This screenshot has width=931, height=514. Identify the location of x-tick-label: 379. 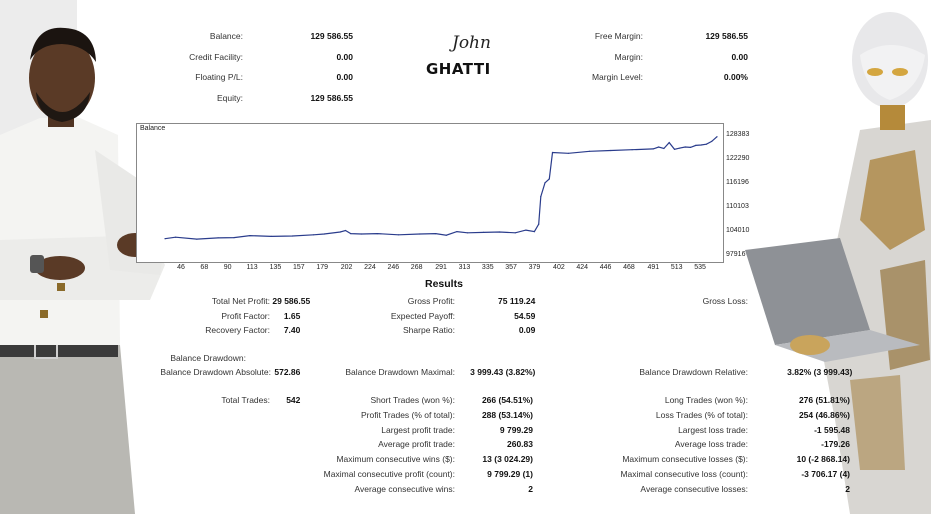
(534, 267).